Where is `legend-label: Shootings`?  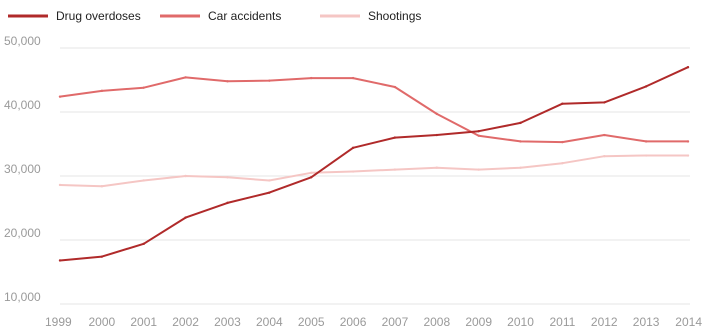 legend-label: Shootings is located at coordinates (394, 16).